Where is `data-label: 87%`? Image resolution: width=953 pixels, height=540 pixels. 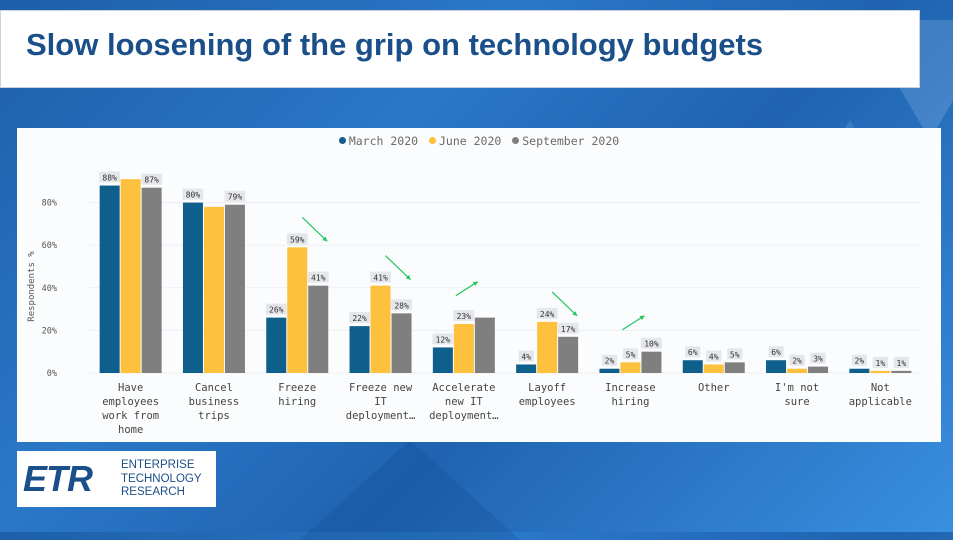 data-label: 87% is located at coordinates (151, 180).